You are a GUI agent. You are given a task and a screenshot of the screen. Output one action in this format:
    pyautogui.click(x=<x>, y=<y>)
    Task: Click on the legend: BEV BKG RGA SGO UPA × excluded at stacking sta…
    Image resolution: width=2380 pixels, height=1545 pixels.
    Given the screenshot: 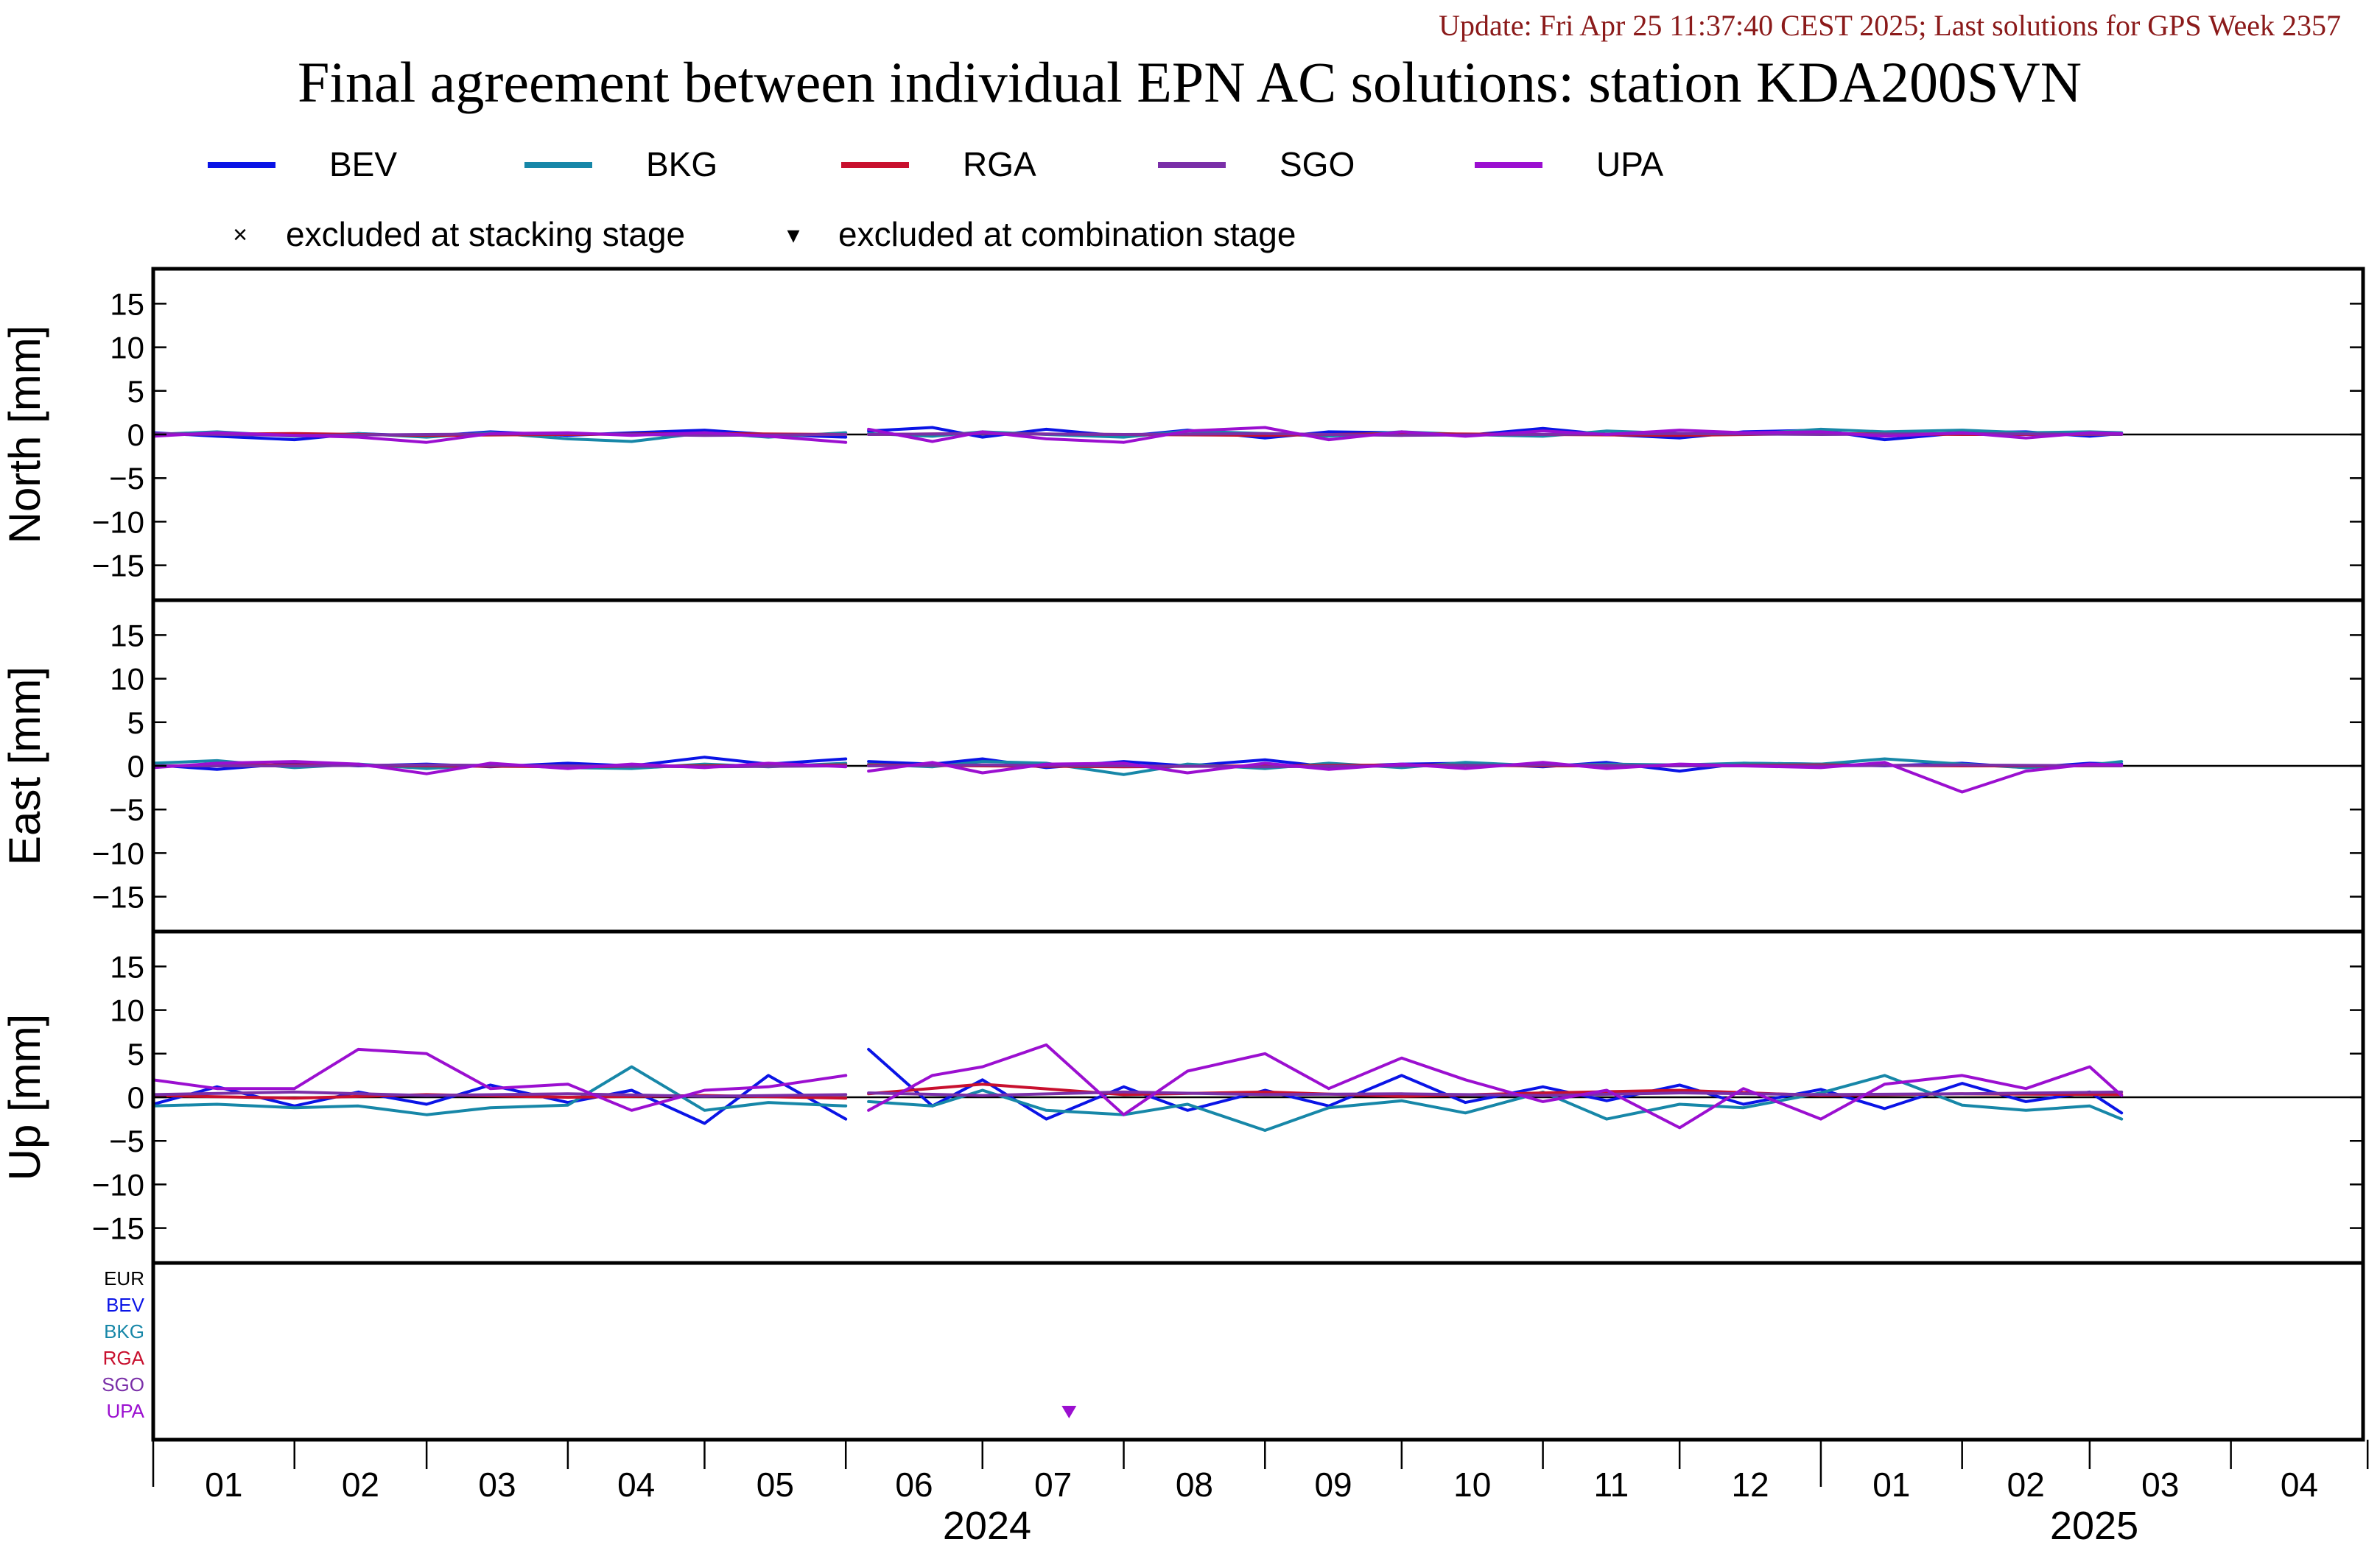 What is the action you would take?
    pyautogui.click(x=935, y=199)
    